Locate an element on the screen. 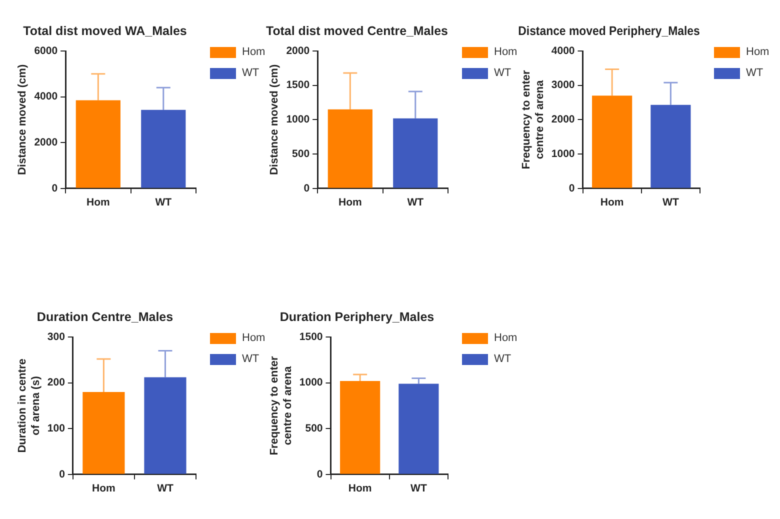 This screenshot has height=519, width=780. chart-title: Duration Periphery_Males is located at coordinates (357, 317).